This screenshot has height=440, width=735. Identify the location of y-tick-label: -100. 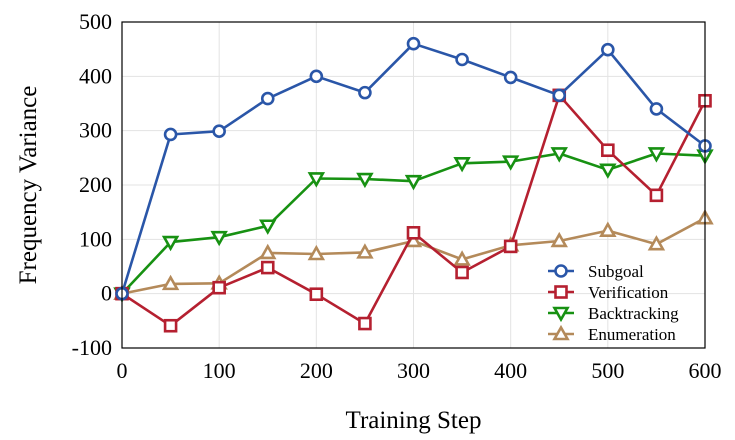
(92, 347).